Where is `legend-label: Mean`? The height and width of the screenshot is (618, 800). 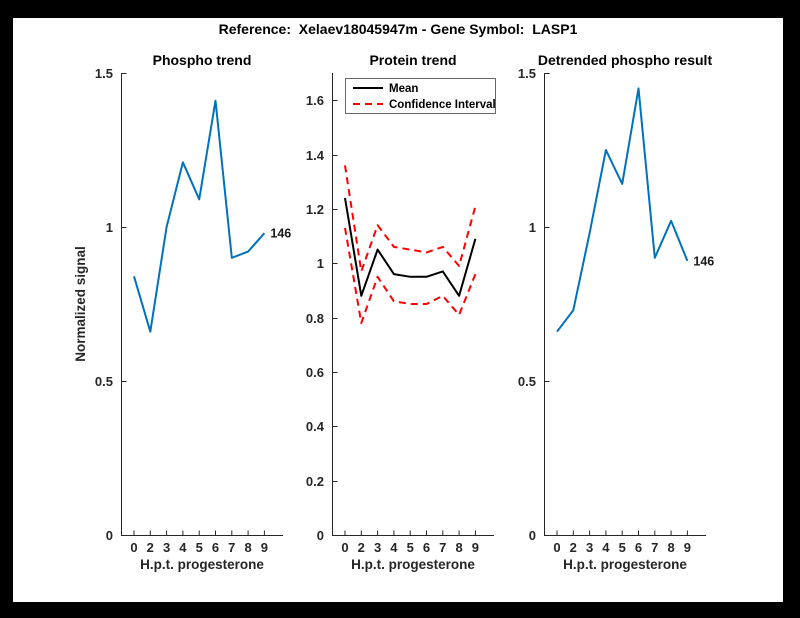 legend-label: Mean is located at coordinates (403, 89).